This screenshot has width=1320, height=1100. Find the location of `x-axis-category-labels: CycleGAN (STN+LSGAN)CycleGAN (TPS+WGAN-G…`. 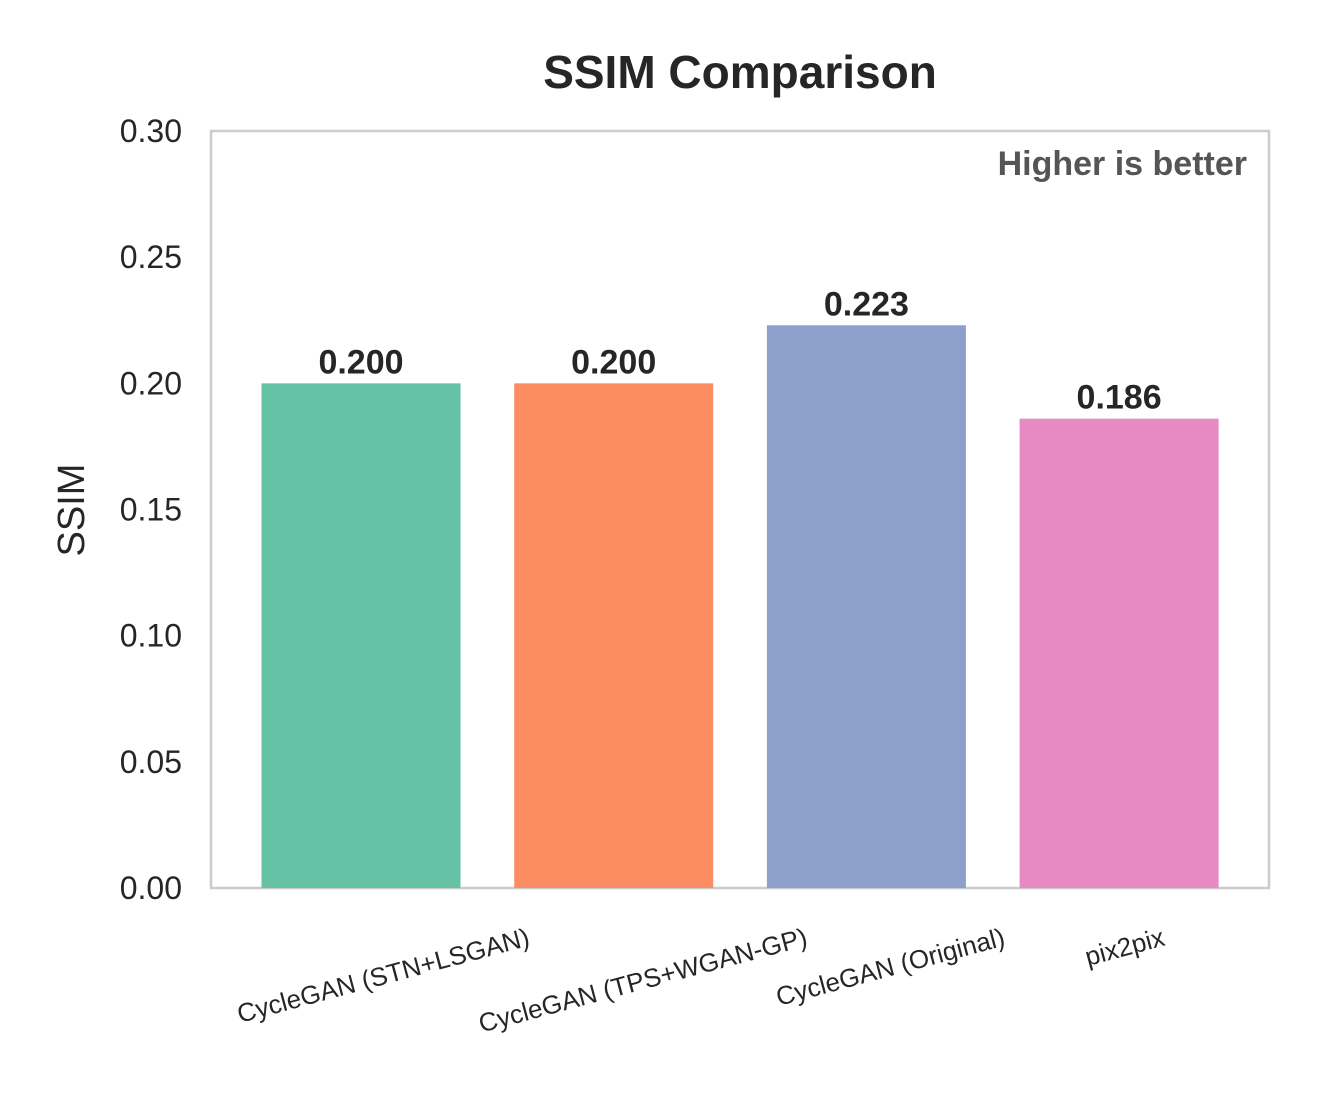

x-axis-category-labels: CycleGAN (STN+LSGAN)CycleGAN (TPS+WGAN-G… is located at coordinates (701, 980).